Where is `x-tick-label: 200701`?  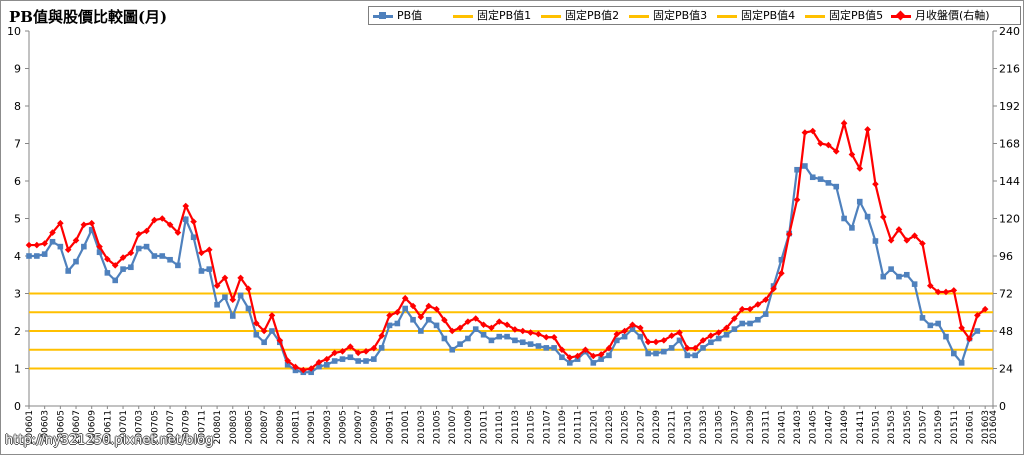
x-tick-label: 200701 is located at coordinates (124, 427).